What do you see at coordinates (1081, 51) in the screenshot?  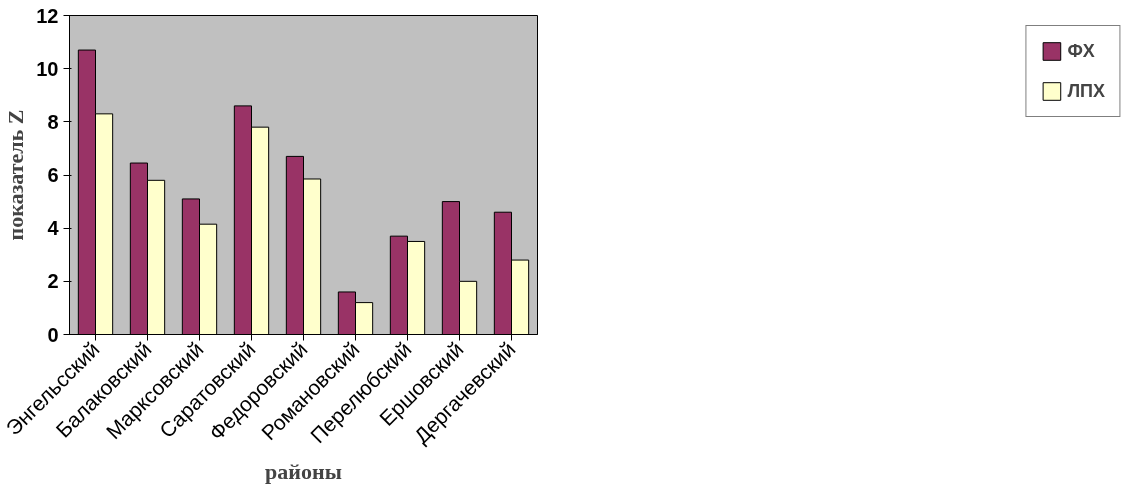 I see `legend-label: ФХ` at bounding box center [1081, 51].